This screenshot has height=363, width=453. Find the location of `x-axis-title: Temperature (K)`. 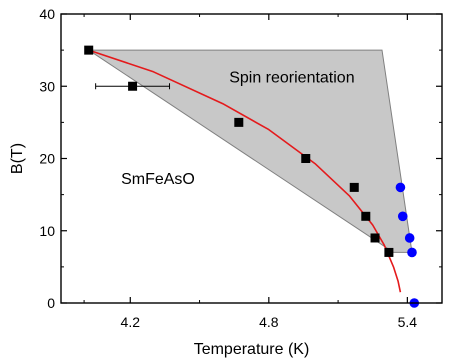

x-axis-title: Temperature (K) is located at coordinates (252, 349).